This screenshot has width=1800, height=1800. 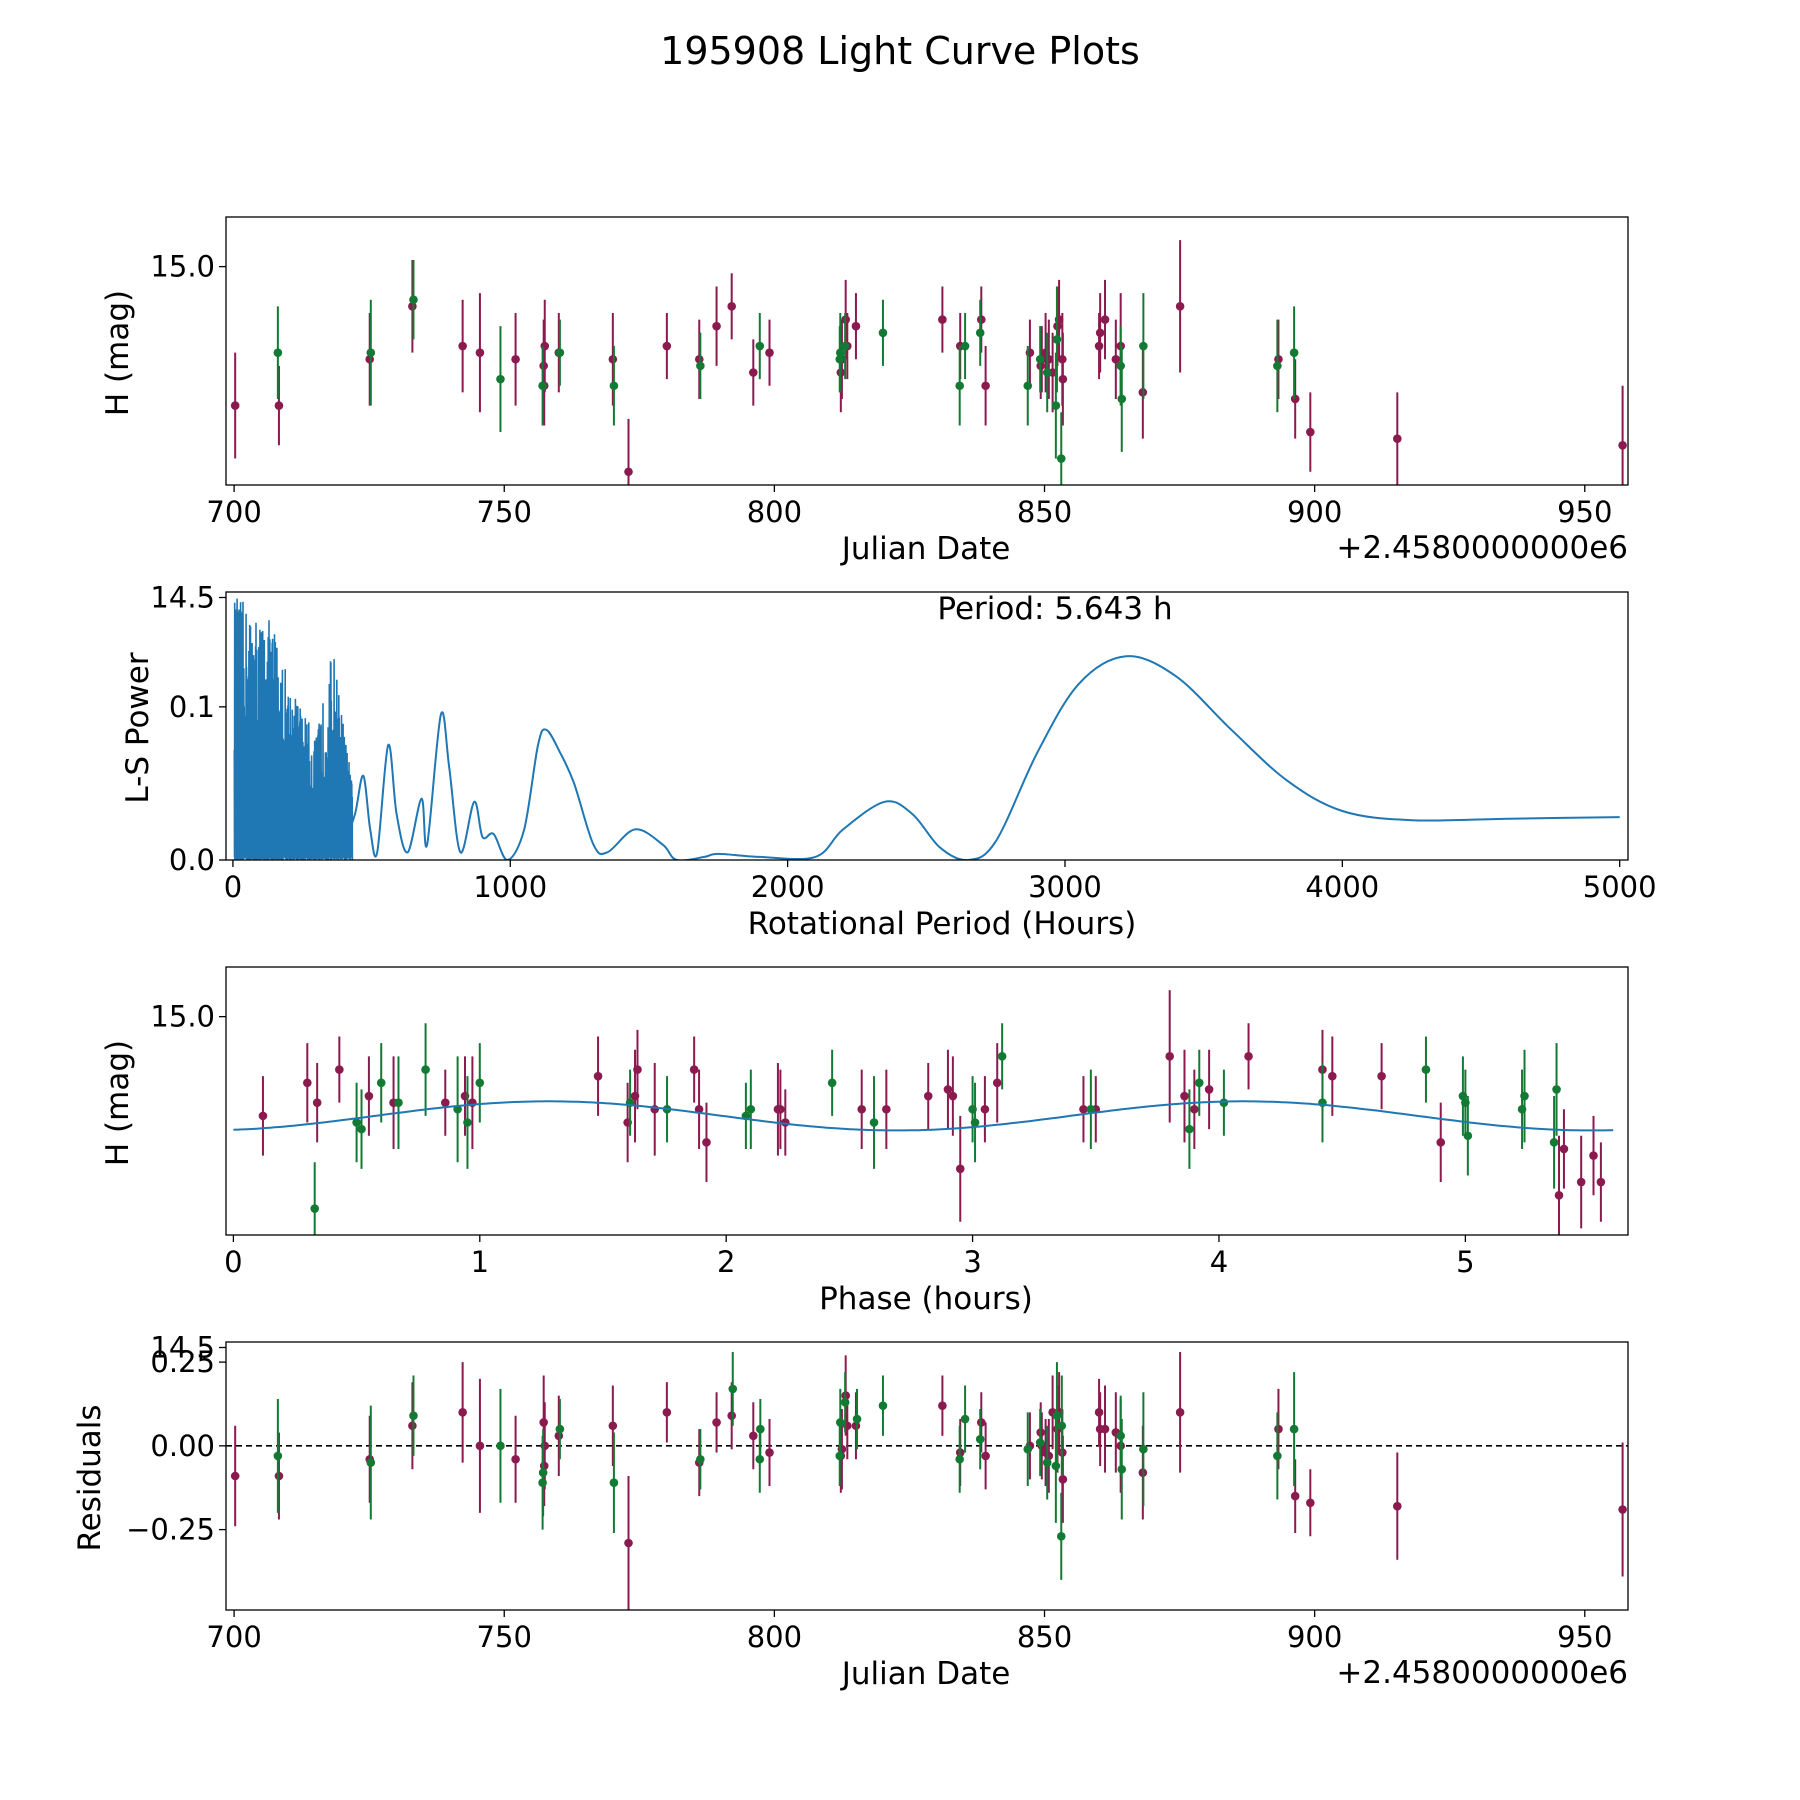 I want to click on phase-model-curve, so click(x=923, y=1116).